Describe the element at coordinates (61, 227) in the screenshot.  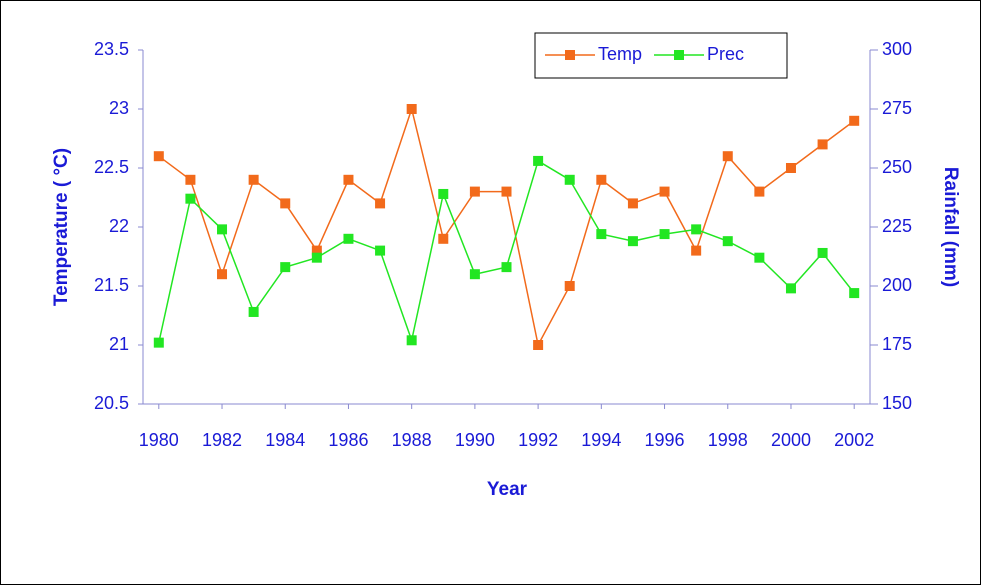
I see `y-axis-title: Temperature ( °C)` at that location.